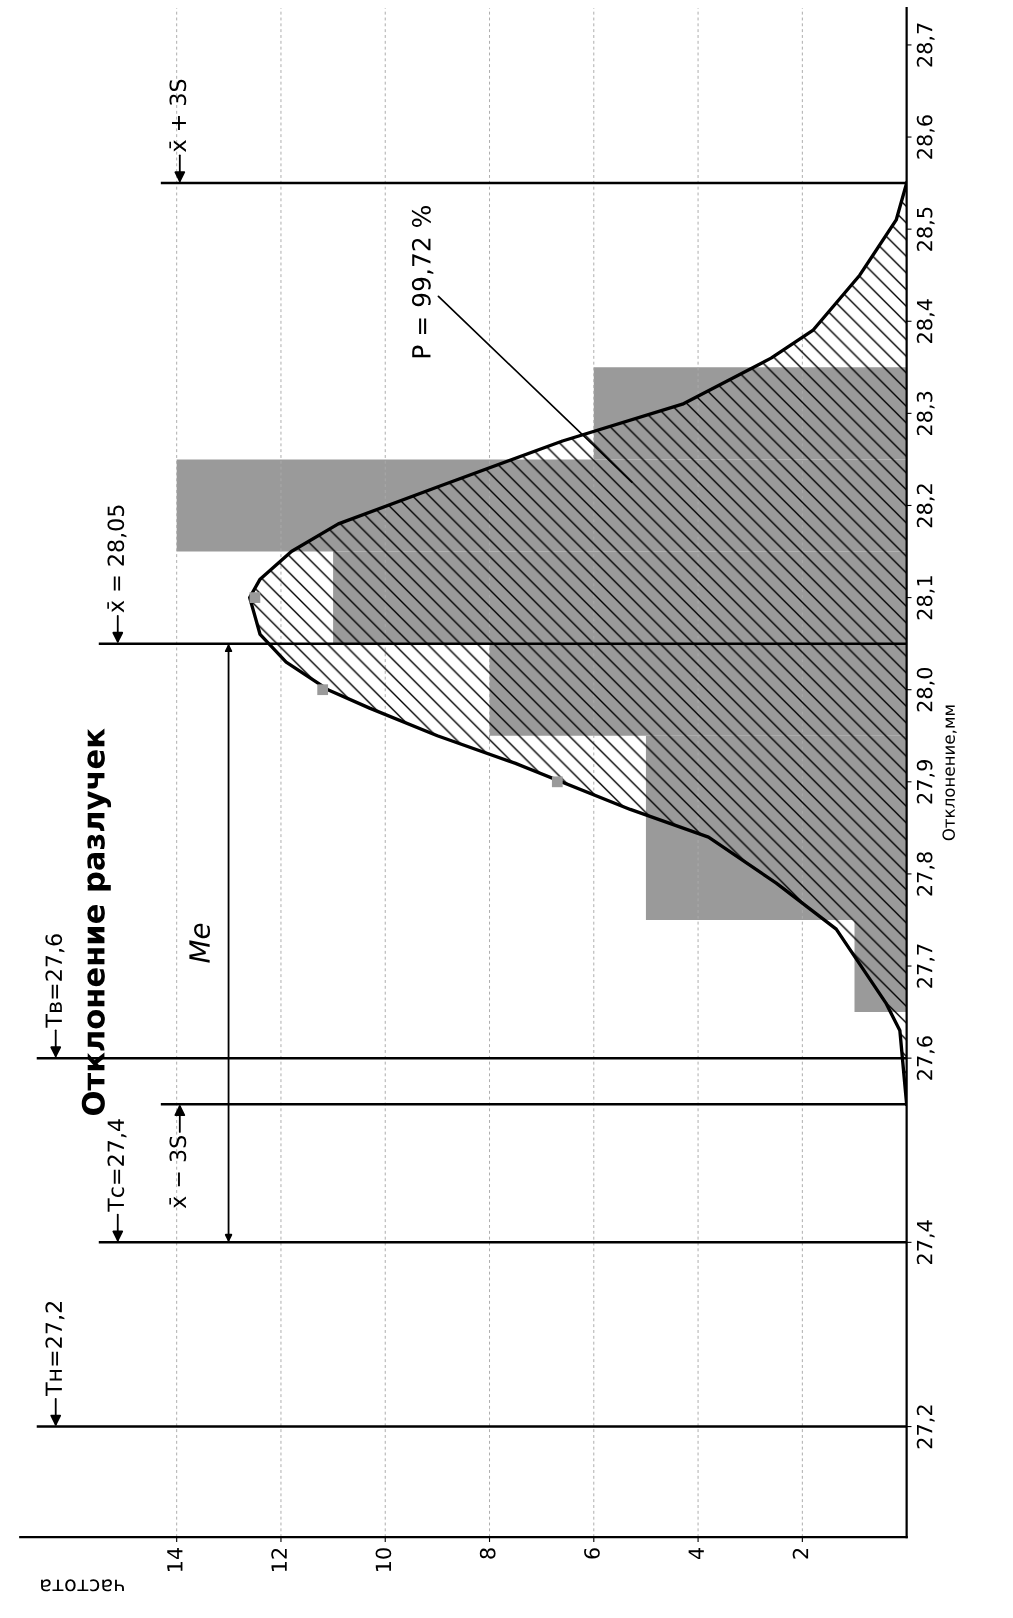 The width and height of the screenshot is (1013, 1618). What do you see at coordinates (175, 1559) in the screenshot?
I see `x-tick-label: 14` at bounding box center [175, 1559].